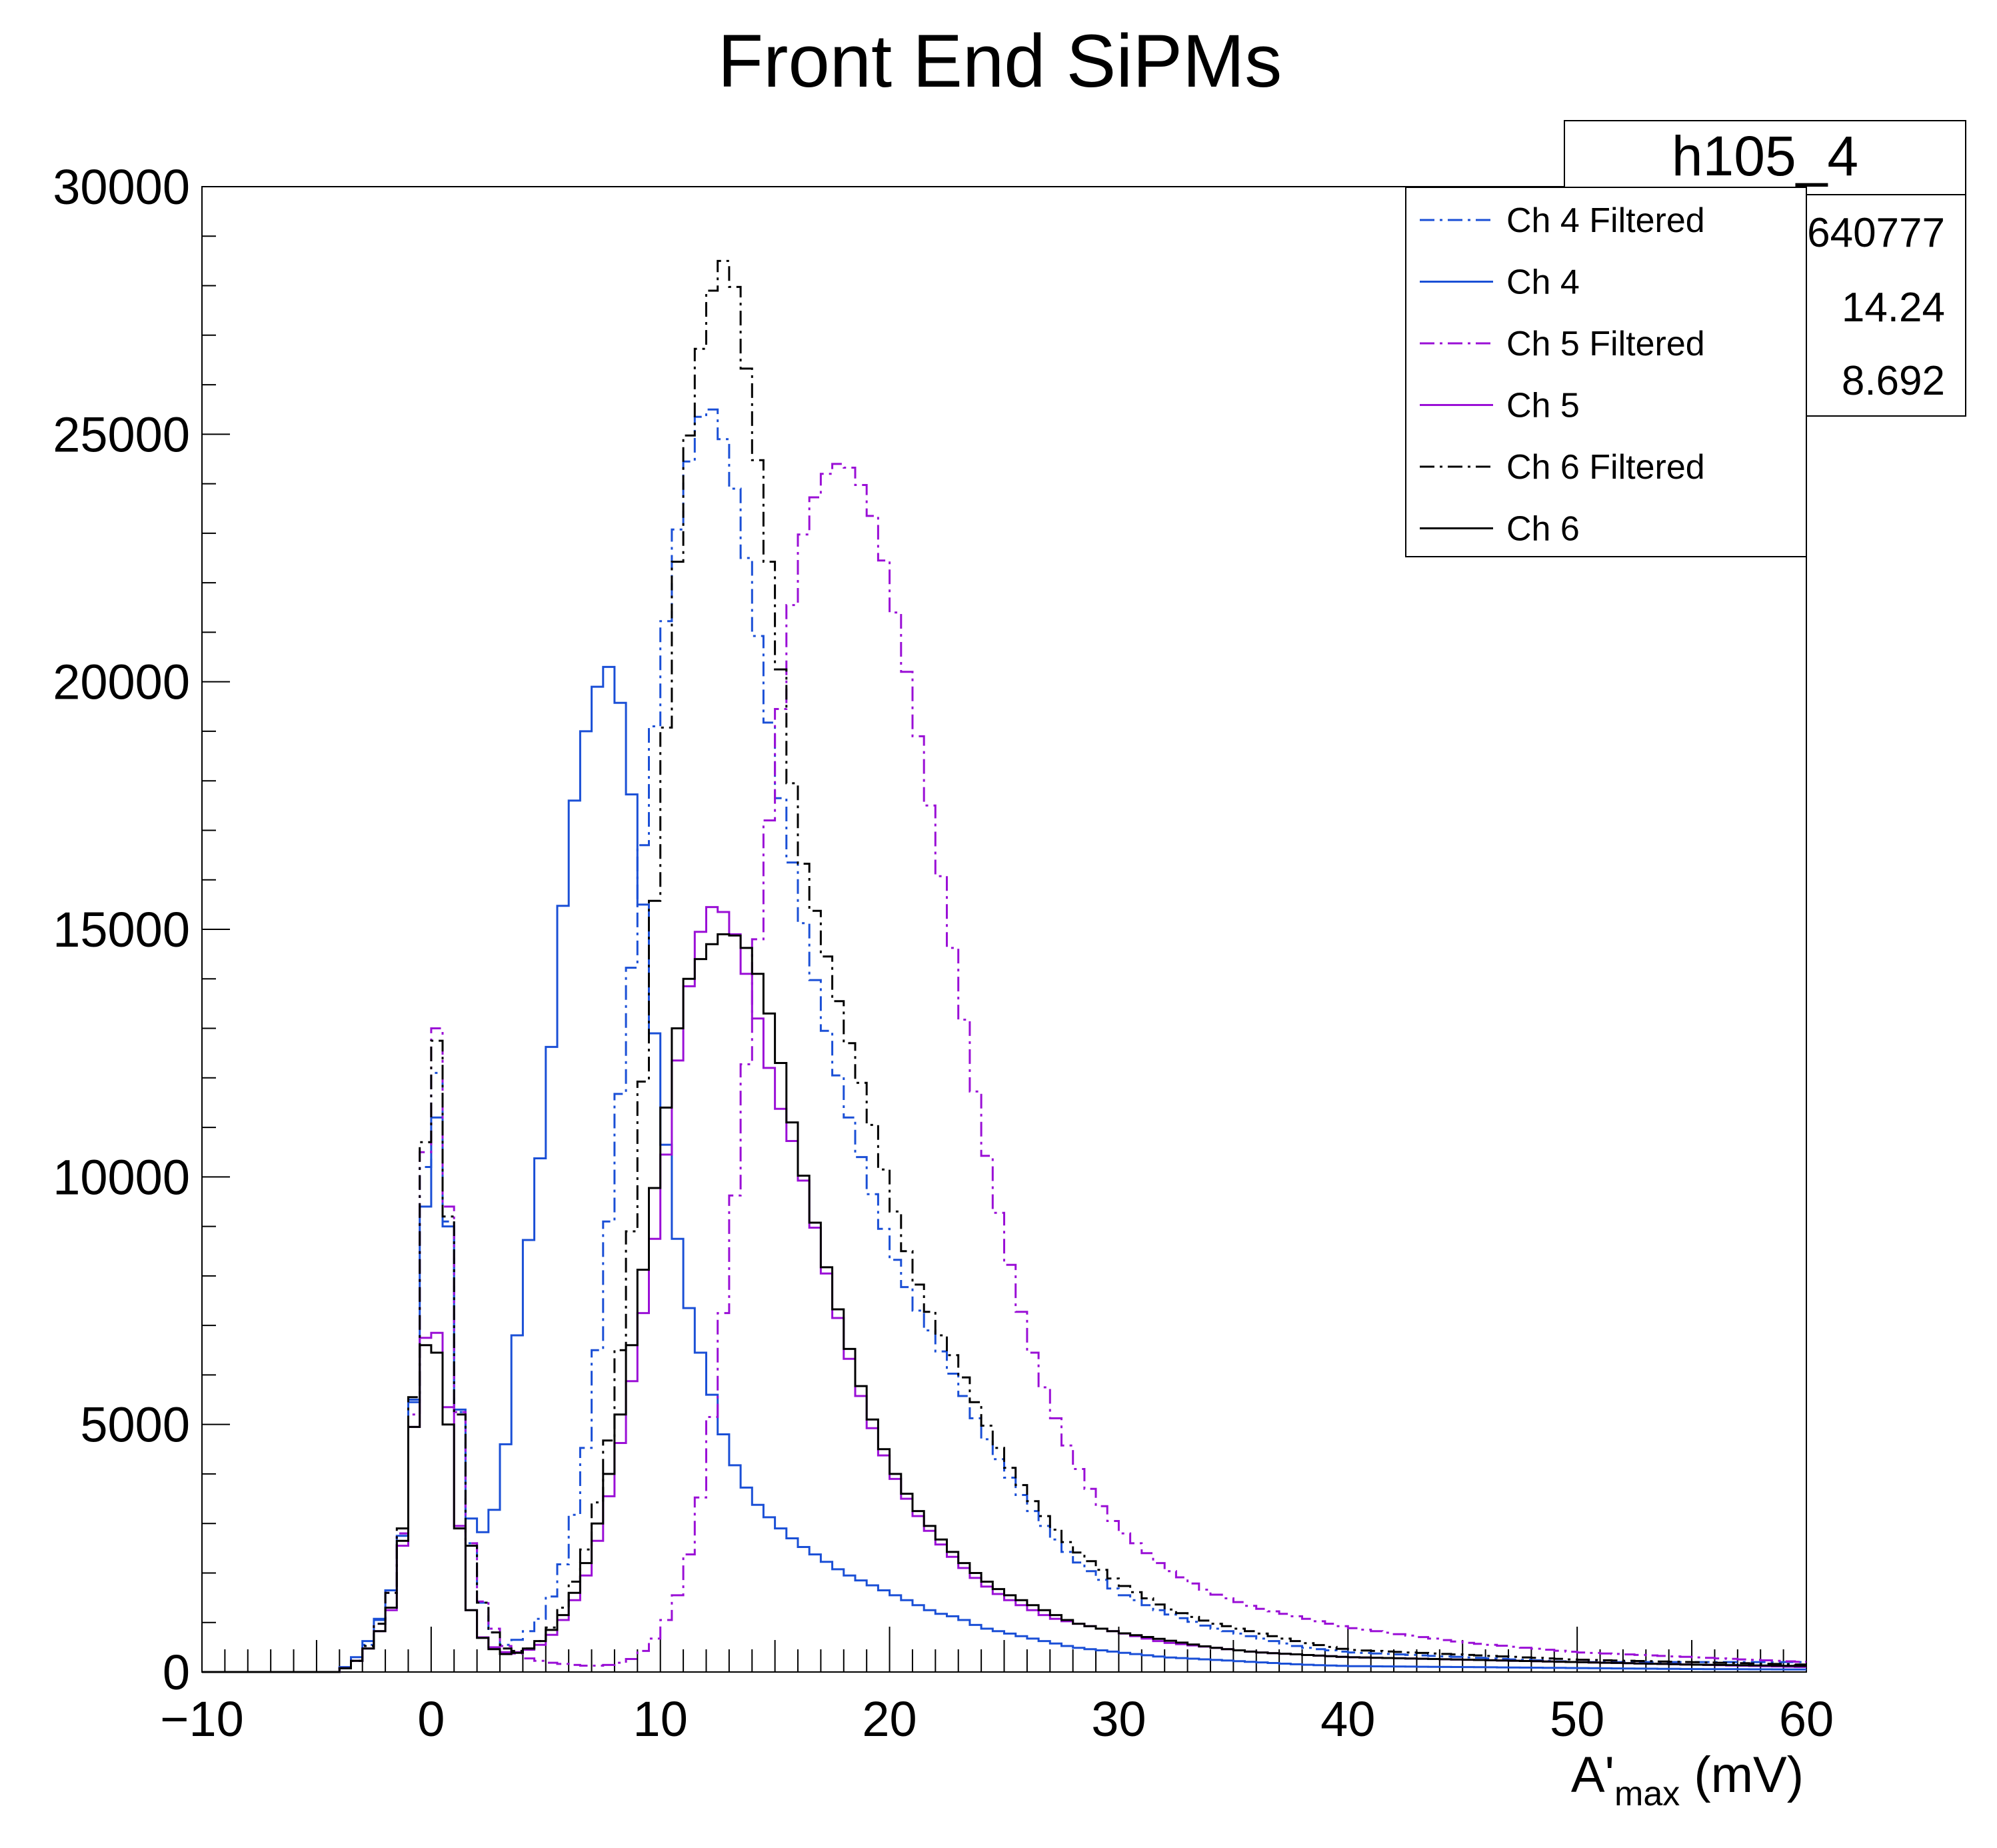  What do you see at coordinates (889, 1719) in the screenshot?
I see `x-tick-label: 20` at bounding box center [889, 1719].